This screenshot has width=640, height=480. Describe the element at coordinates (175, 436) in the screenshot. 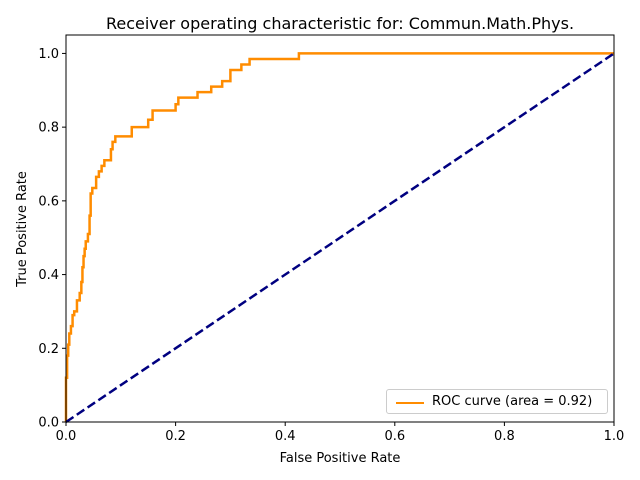

I see `x-tick-label: 0.2` at that location.